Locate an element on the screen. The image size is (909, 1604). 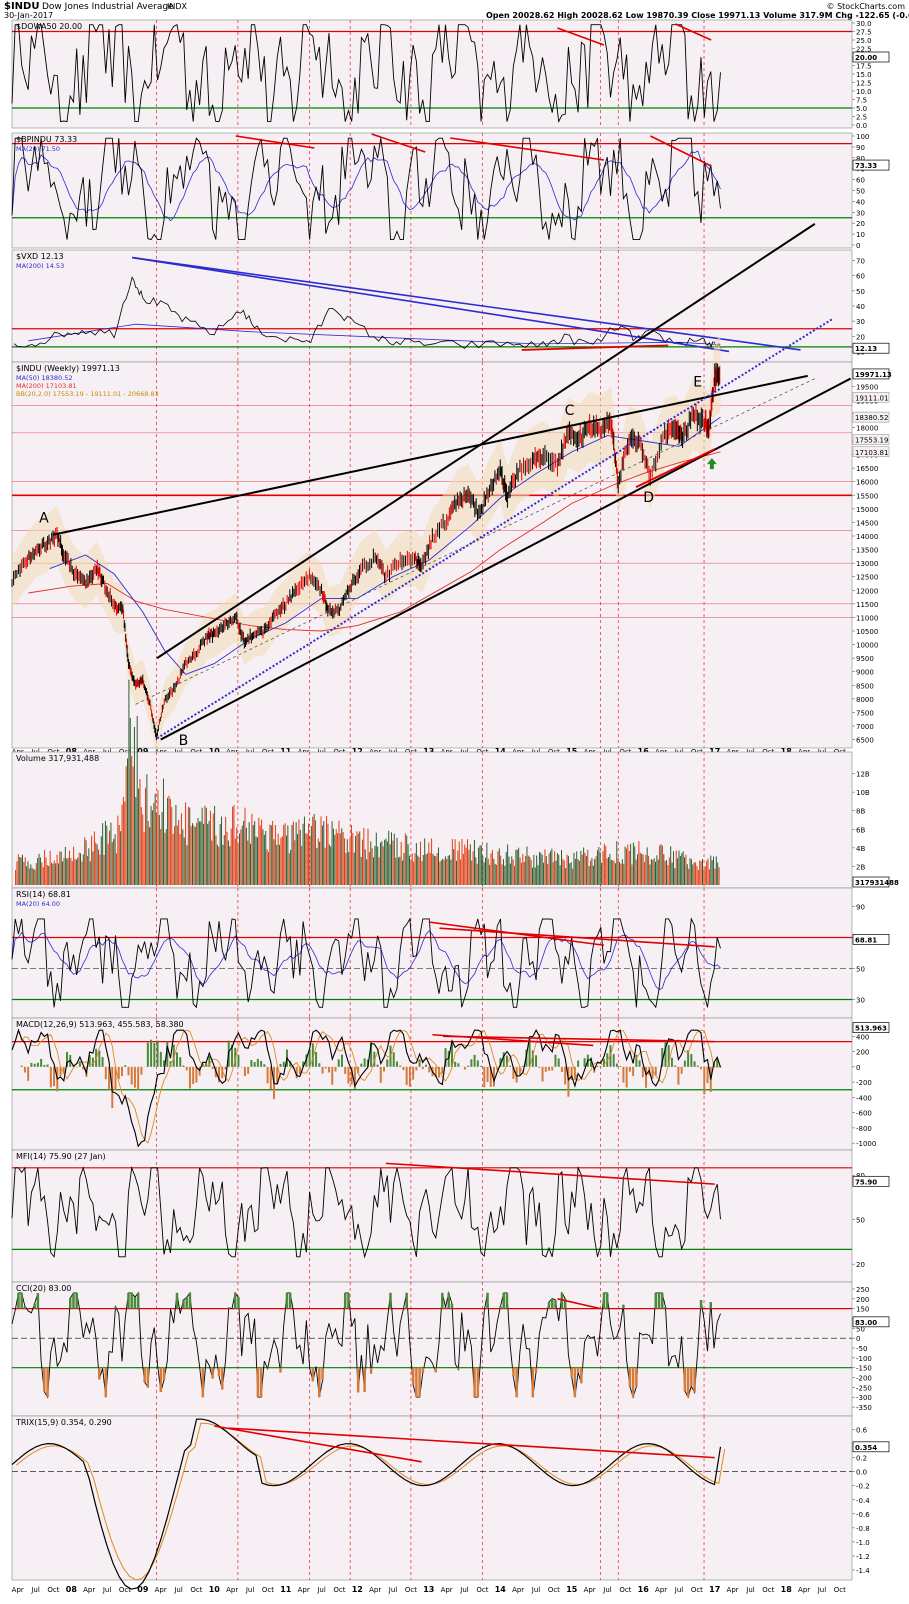
indu-ma-support-line is located at coordinates (675, 468).